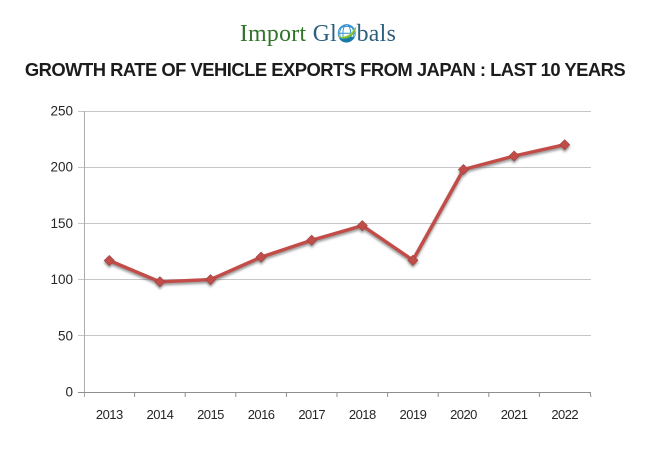 This screenshot has width=650, height=450. Describe the element at coordinates (69, 392) in the screenshot. I see `svg-text: 0` at that location.